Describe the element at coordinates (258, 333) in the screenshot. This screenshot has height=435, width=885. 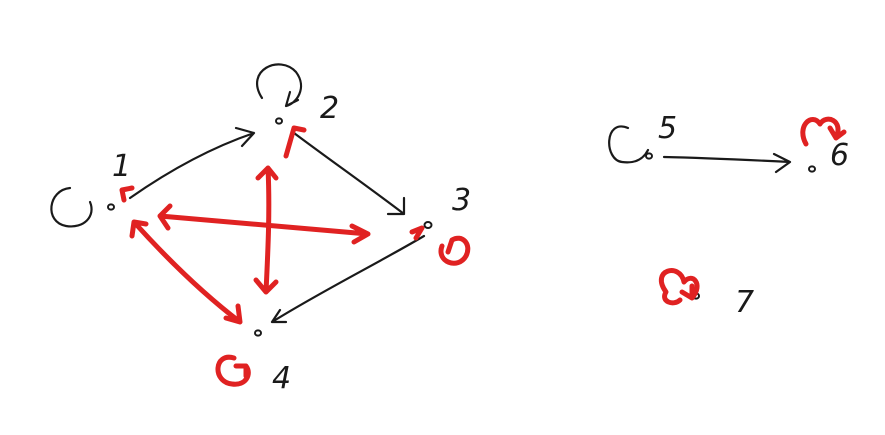
I see `node-4-dot` at that location.